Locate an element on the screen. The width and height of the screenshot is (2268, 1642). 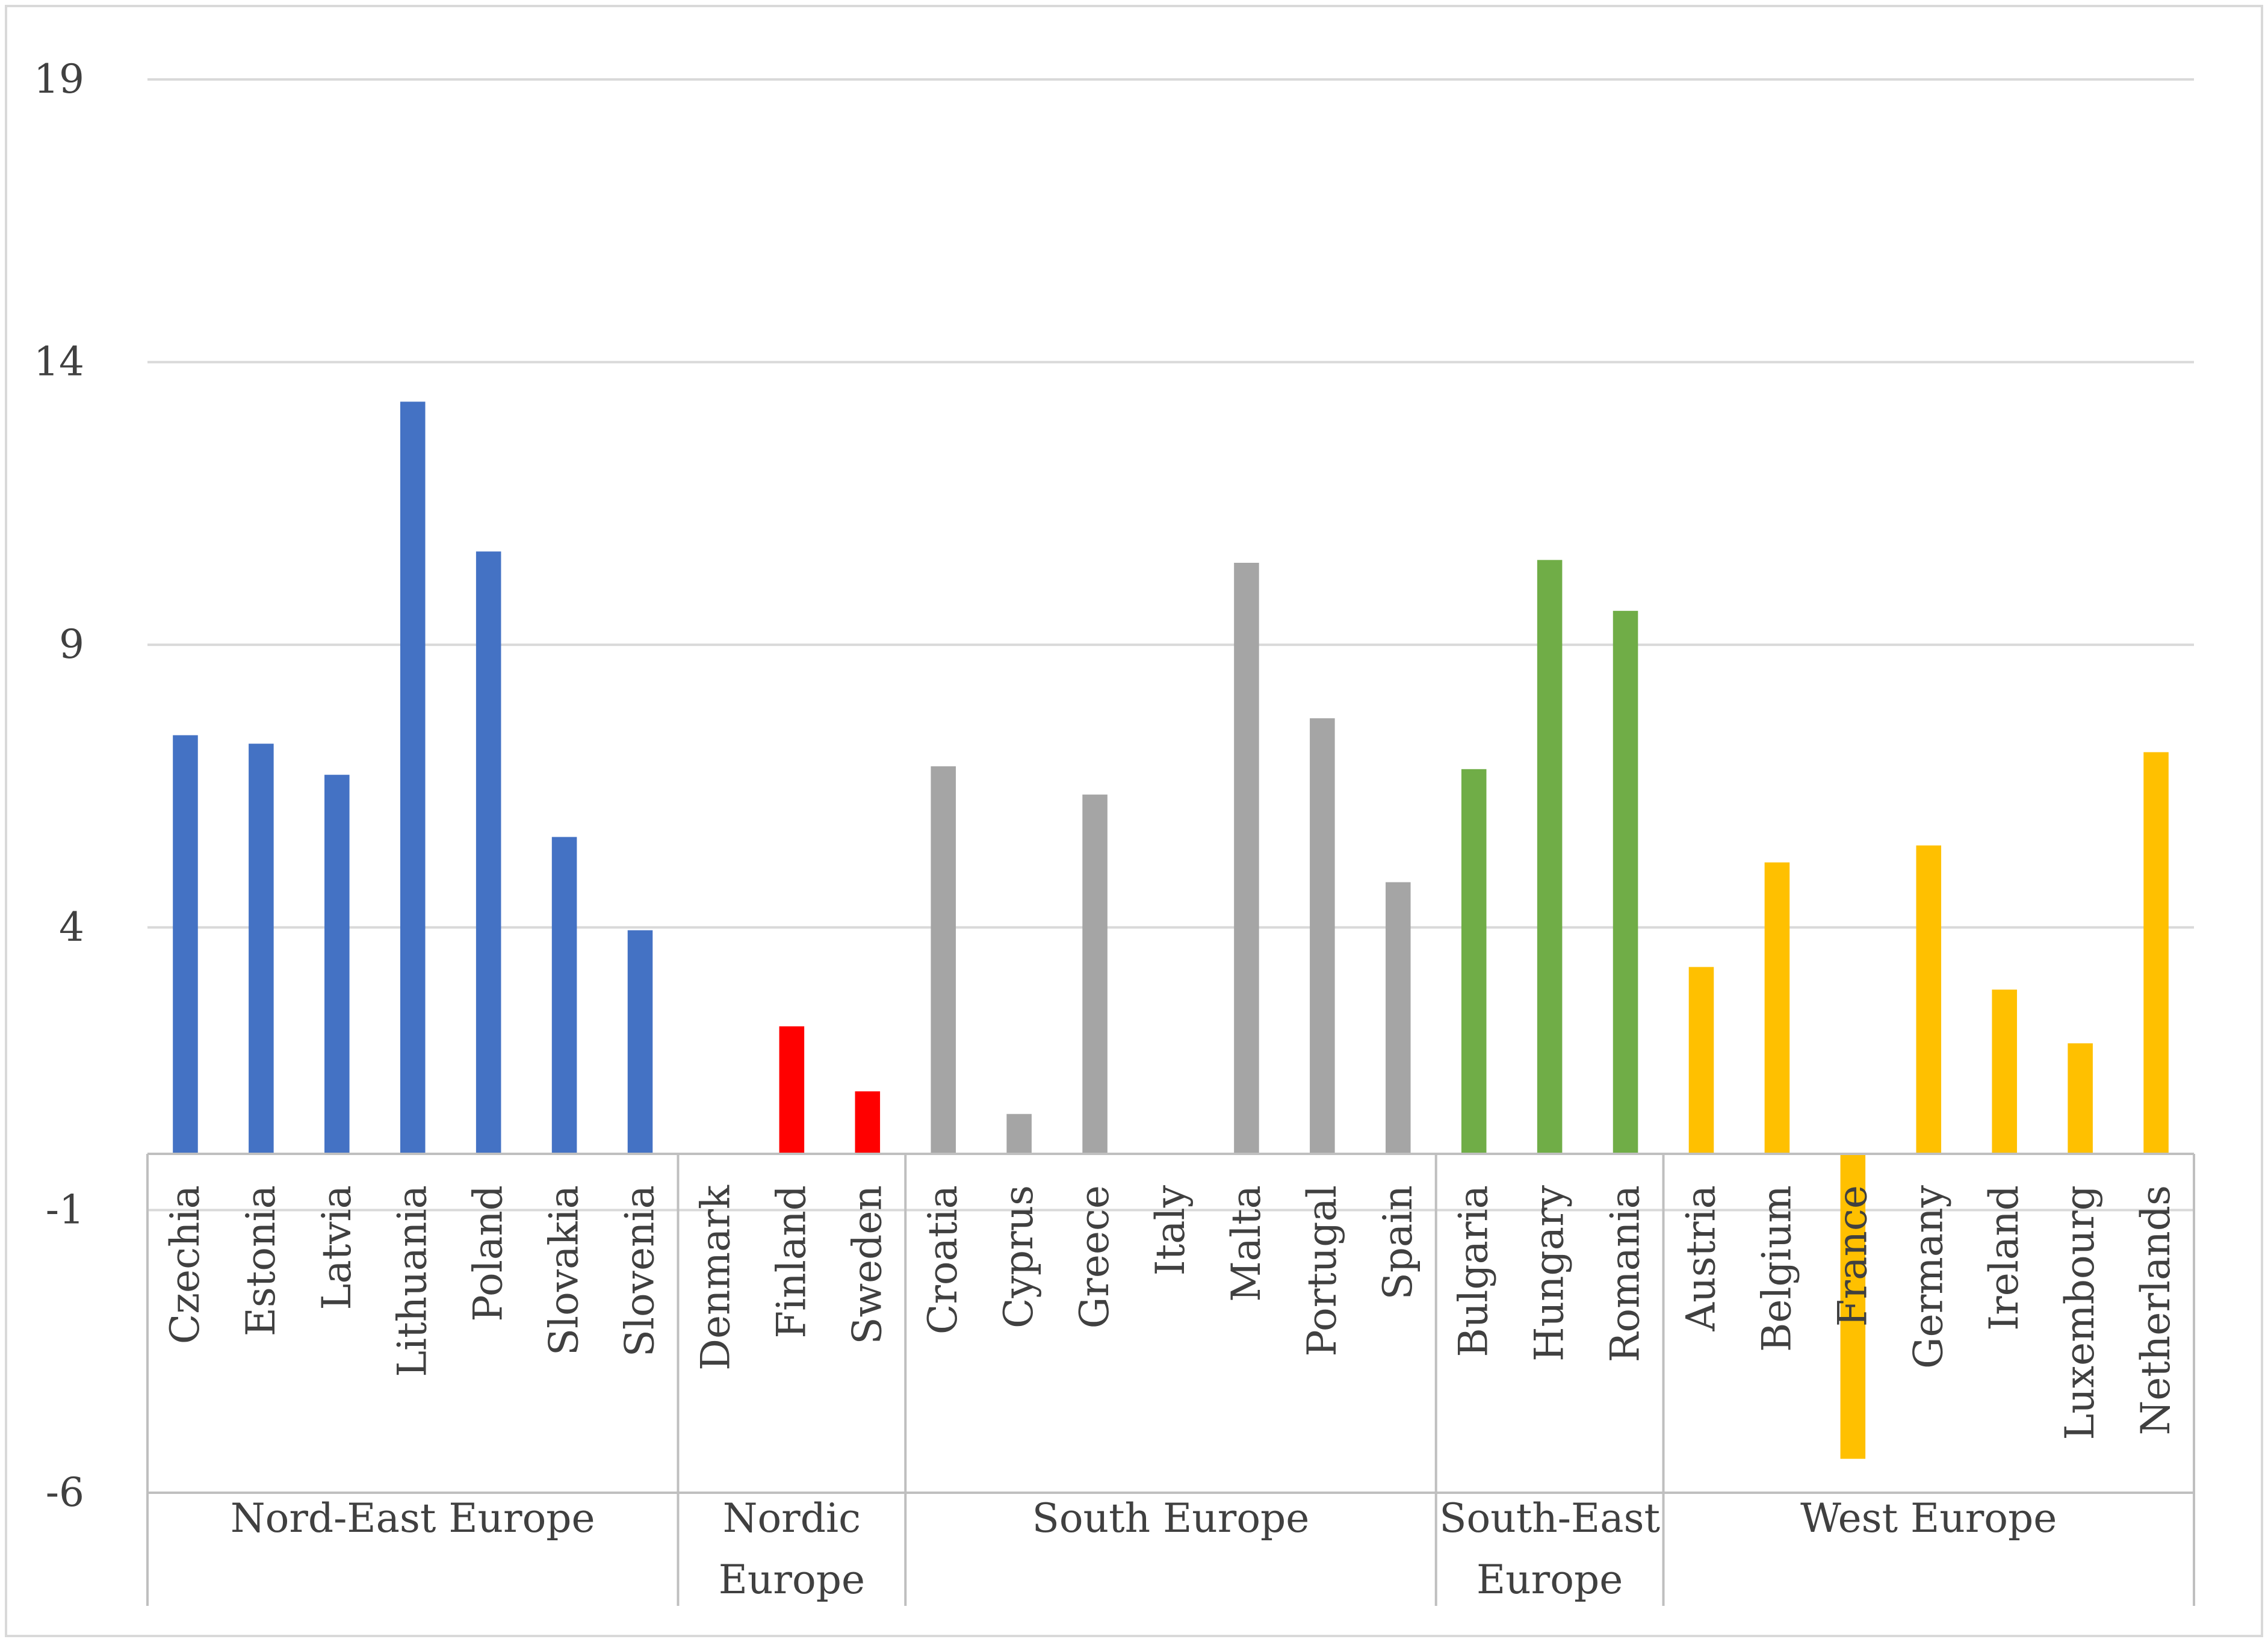
group-label-nordic-europe: Nordic Europe is located at coordinates (792, 1549).